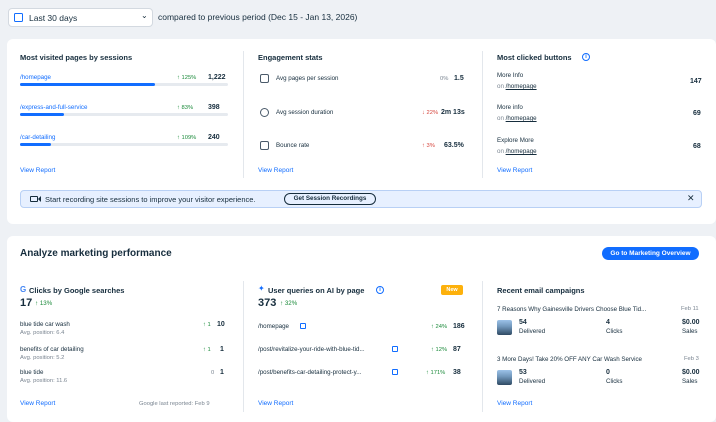 The height and width of the screenshot is (422, 716). What do you see at coordinates (289, 303) in the screenshot?
I see `ai-total-change: ↑ 32%` at bounding box center [289, 303].